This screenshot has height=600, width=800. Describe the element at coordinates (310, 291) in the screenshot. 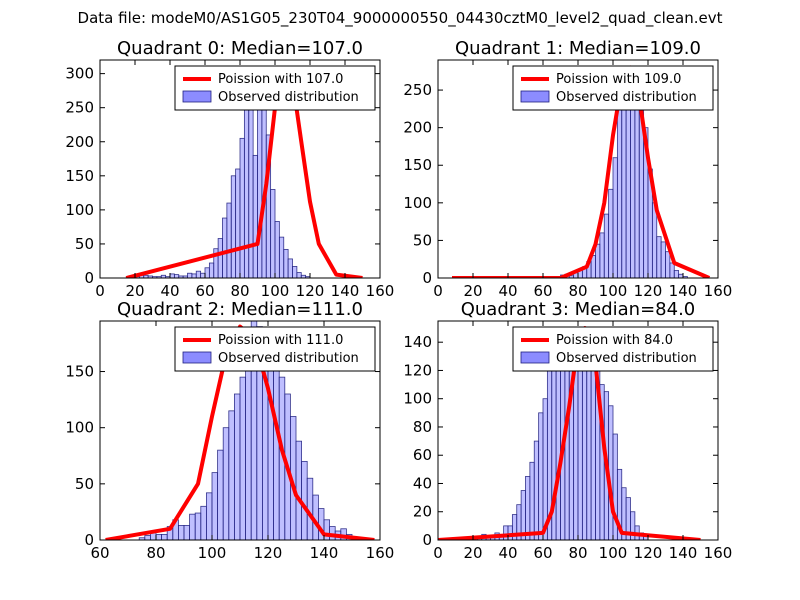

I see `x-tick-label: 120` at that location.